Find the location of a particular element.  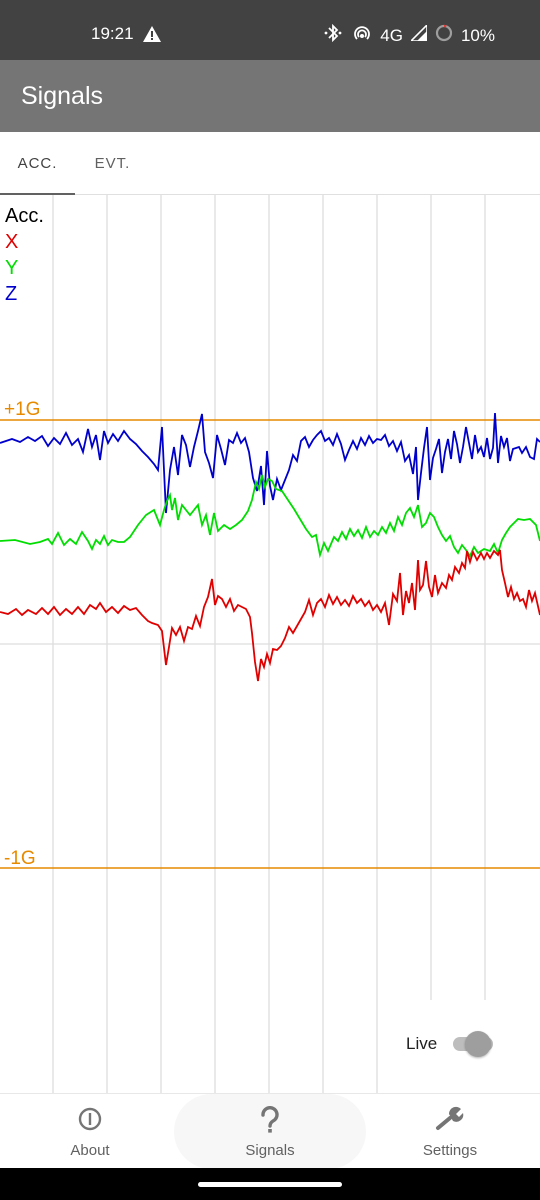

nav-about-label: About is located at coordinates (90, 1150).